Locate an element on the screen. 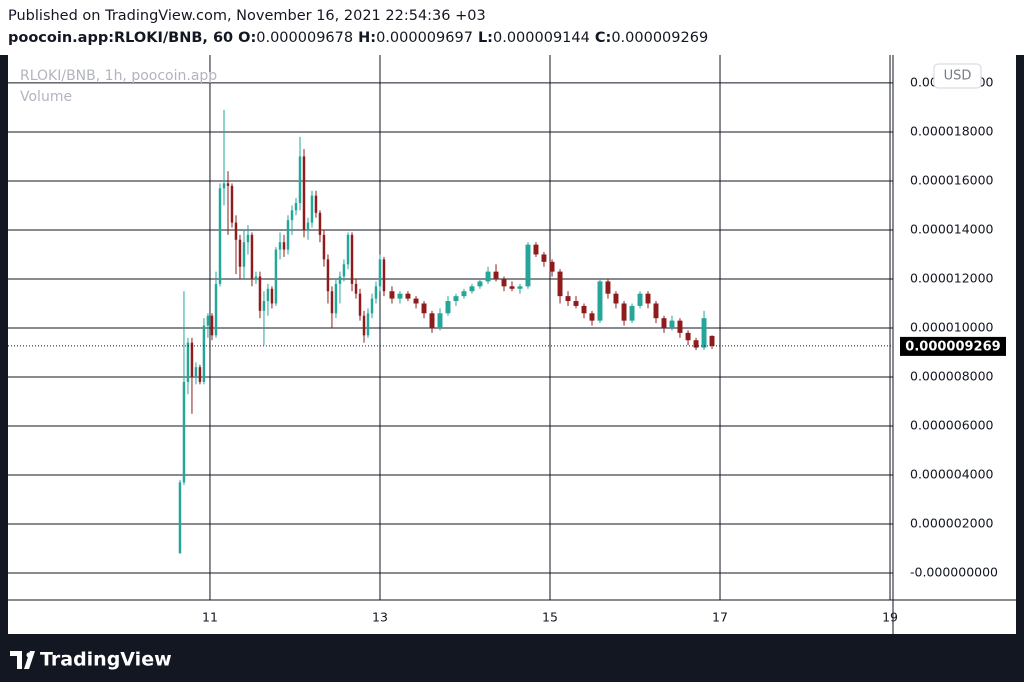 The width and height of the screenshot is (1024, 682). ohlc-value: 0.000009678 is located at coordinates (304, 38).